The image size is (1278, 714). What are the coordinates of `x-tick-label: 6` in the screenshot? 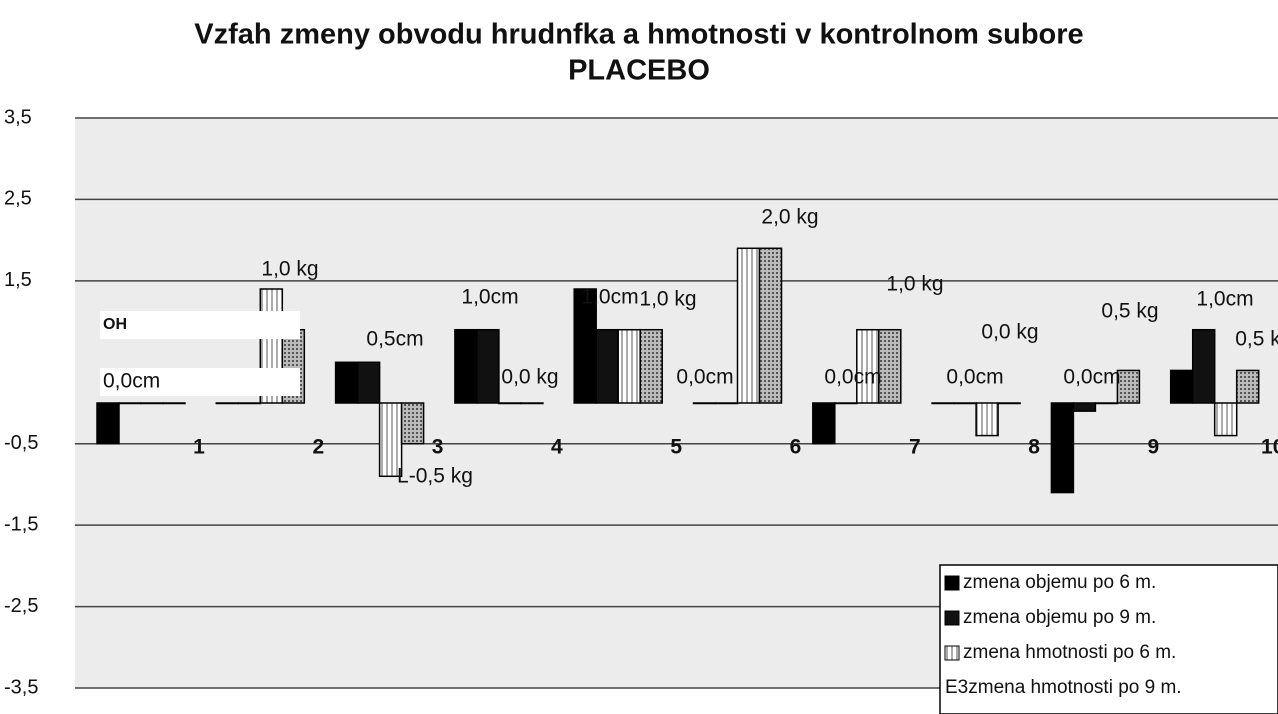 It's located at (796, 447).